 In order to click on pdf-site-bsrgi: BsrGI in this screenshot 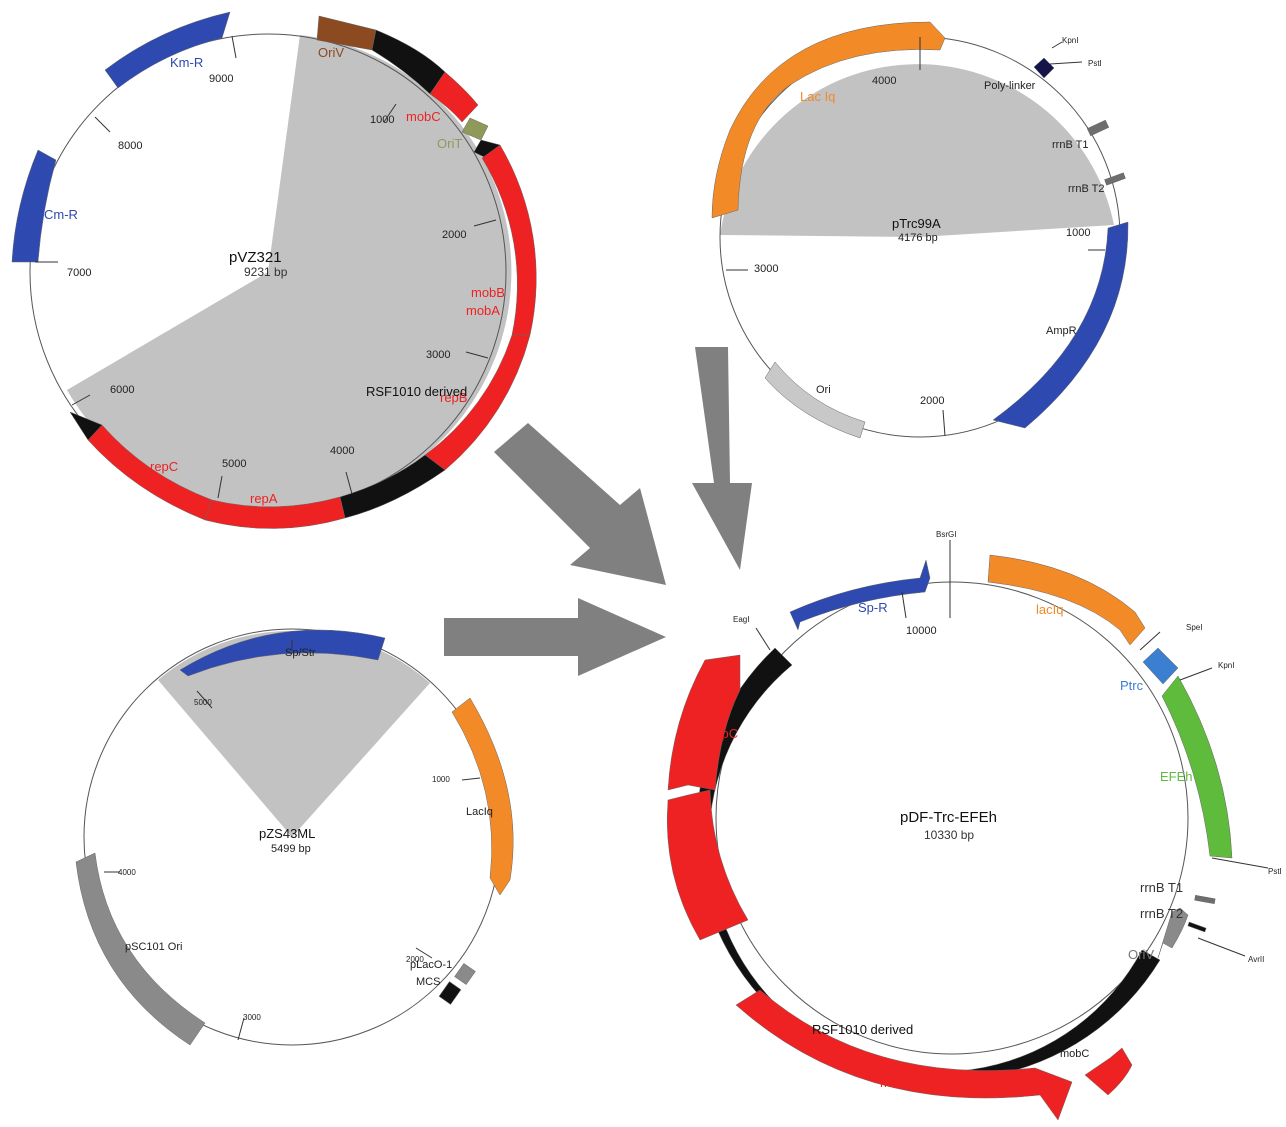, I will do `click(946, 534)`.